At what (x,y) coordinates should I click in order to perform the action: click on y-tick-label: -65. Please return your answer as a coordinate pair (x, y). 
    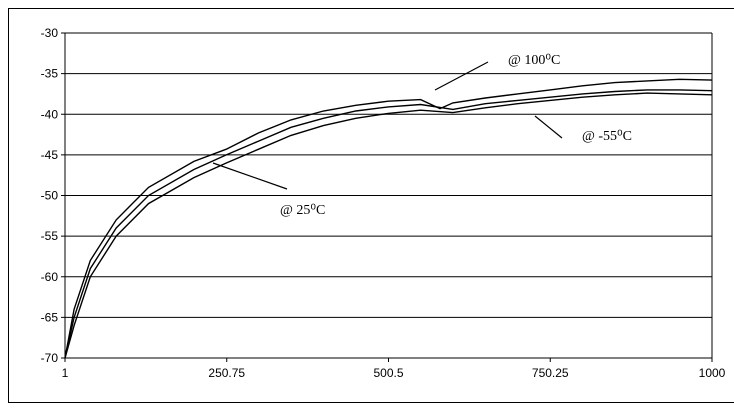
    Looking at the image, I should click on (50, 317).